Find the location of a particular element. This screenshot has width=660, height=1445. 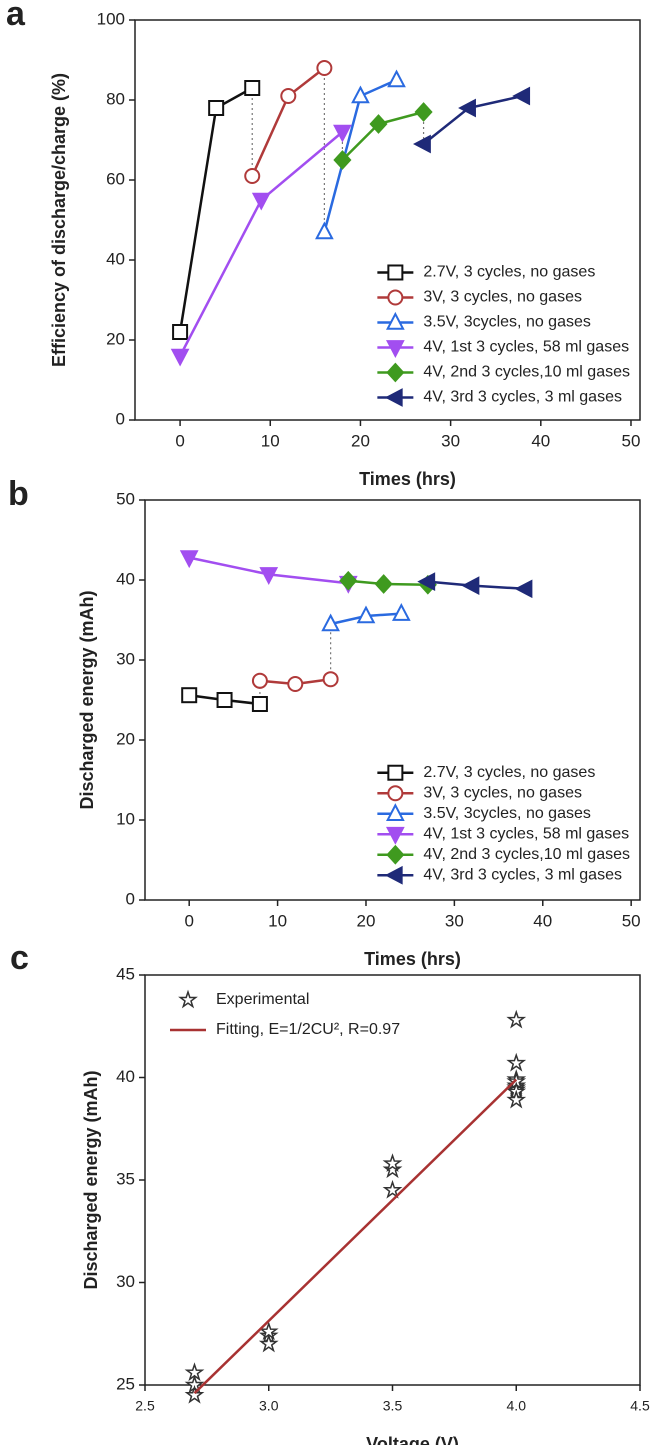

y-axis-title: Discharged energy (mAh) is located at coordinates (91, 1179).